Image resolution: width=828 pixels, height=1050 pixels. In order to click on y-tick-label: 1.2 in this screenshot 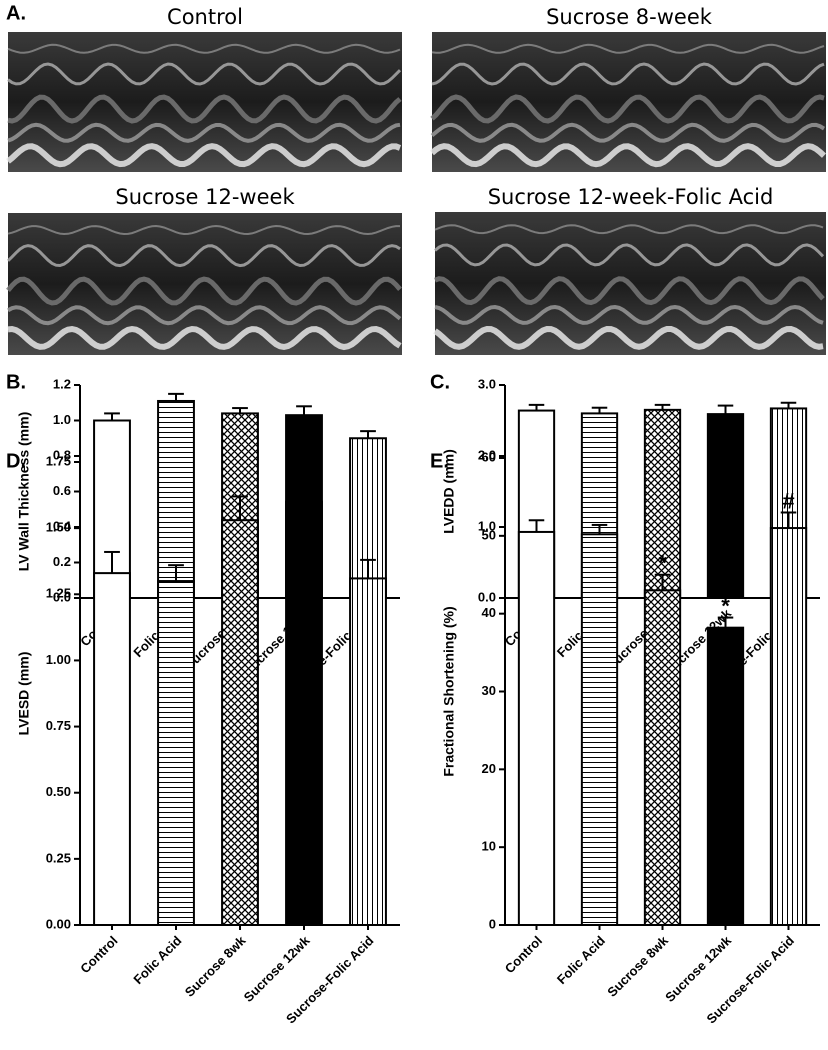, I will do `click(62, 383)`.